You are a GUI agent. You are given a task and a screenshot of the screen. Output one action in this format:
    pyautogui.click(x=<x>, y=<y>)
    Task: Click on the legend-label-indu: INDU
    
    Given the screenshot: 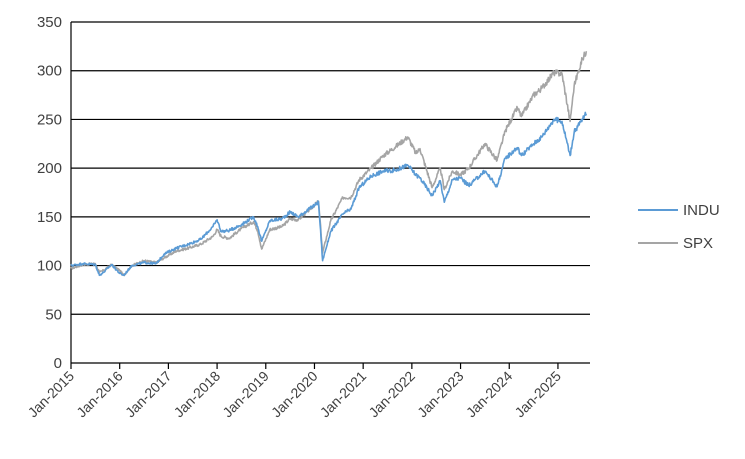 What is the action you would take?
    pyautogui.click(x=701, y=210)
    